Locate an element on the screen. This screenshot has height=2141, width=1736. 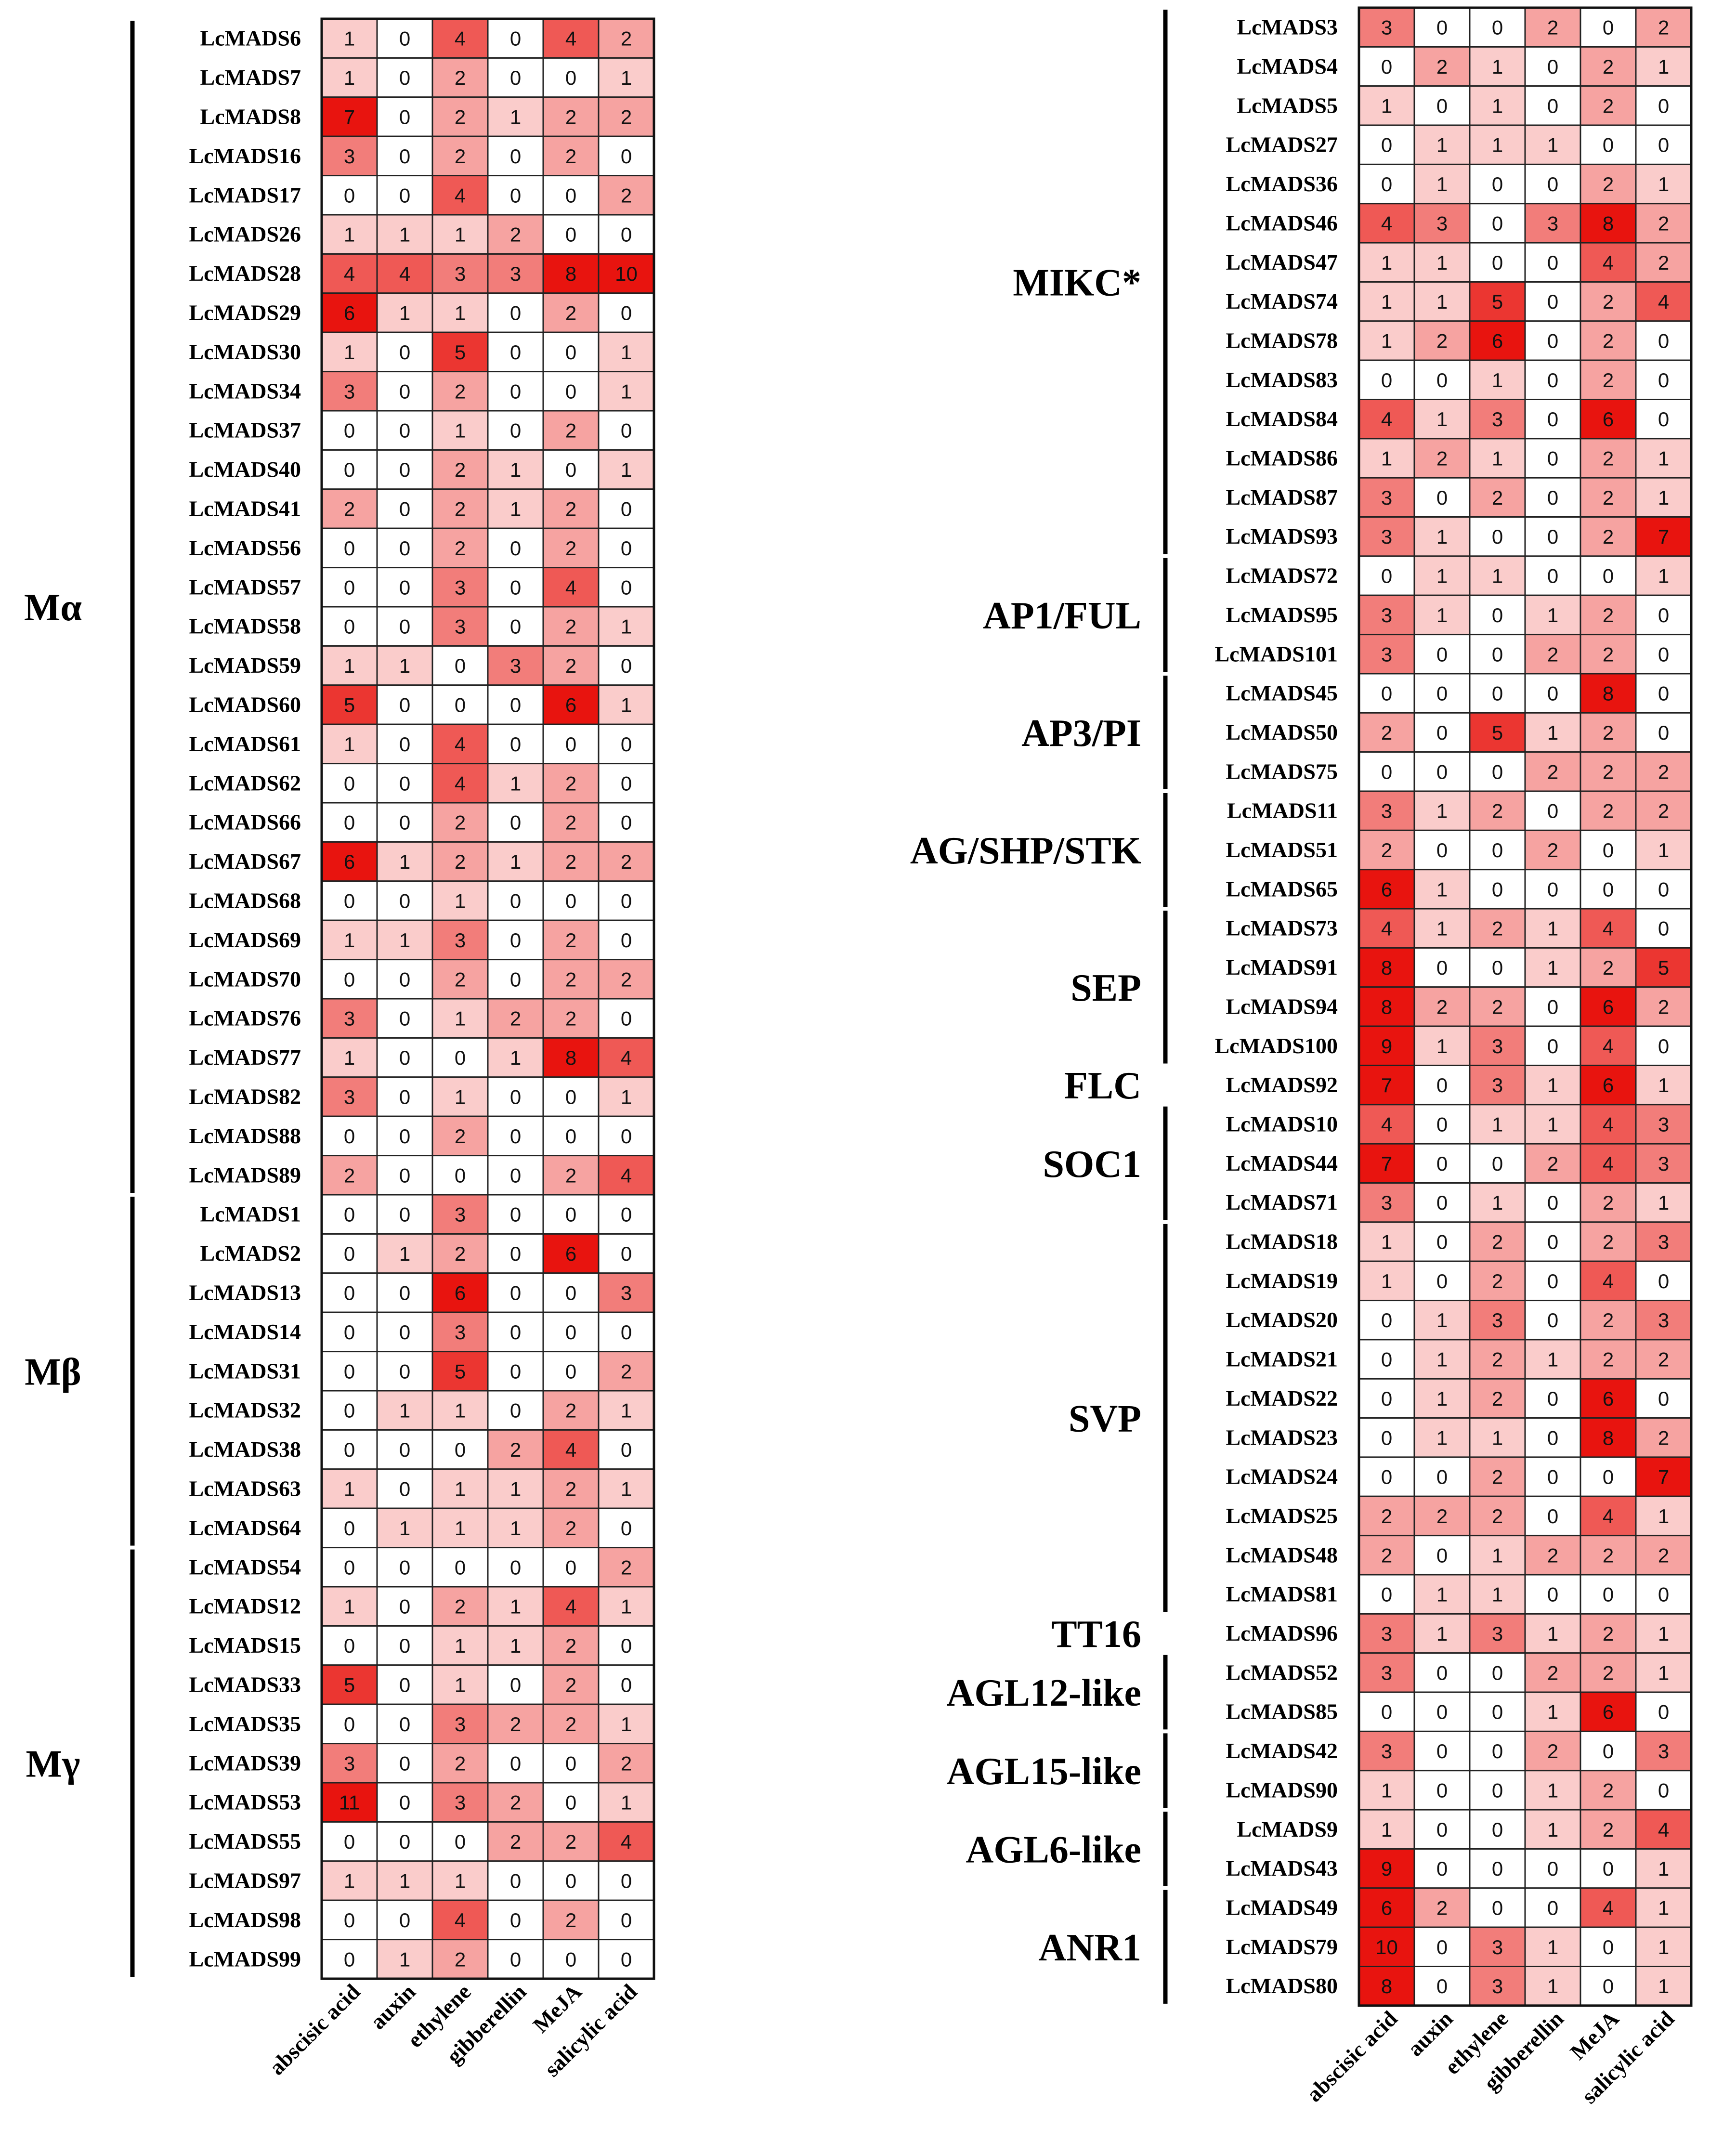
row-label: LcMADS83 is located at coordinates (1282, 379).